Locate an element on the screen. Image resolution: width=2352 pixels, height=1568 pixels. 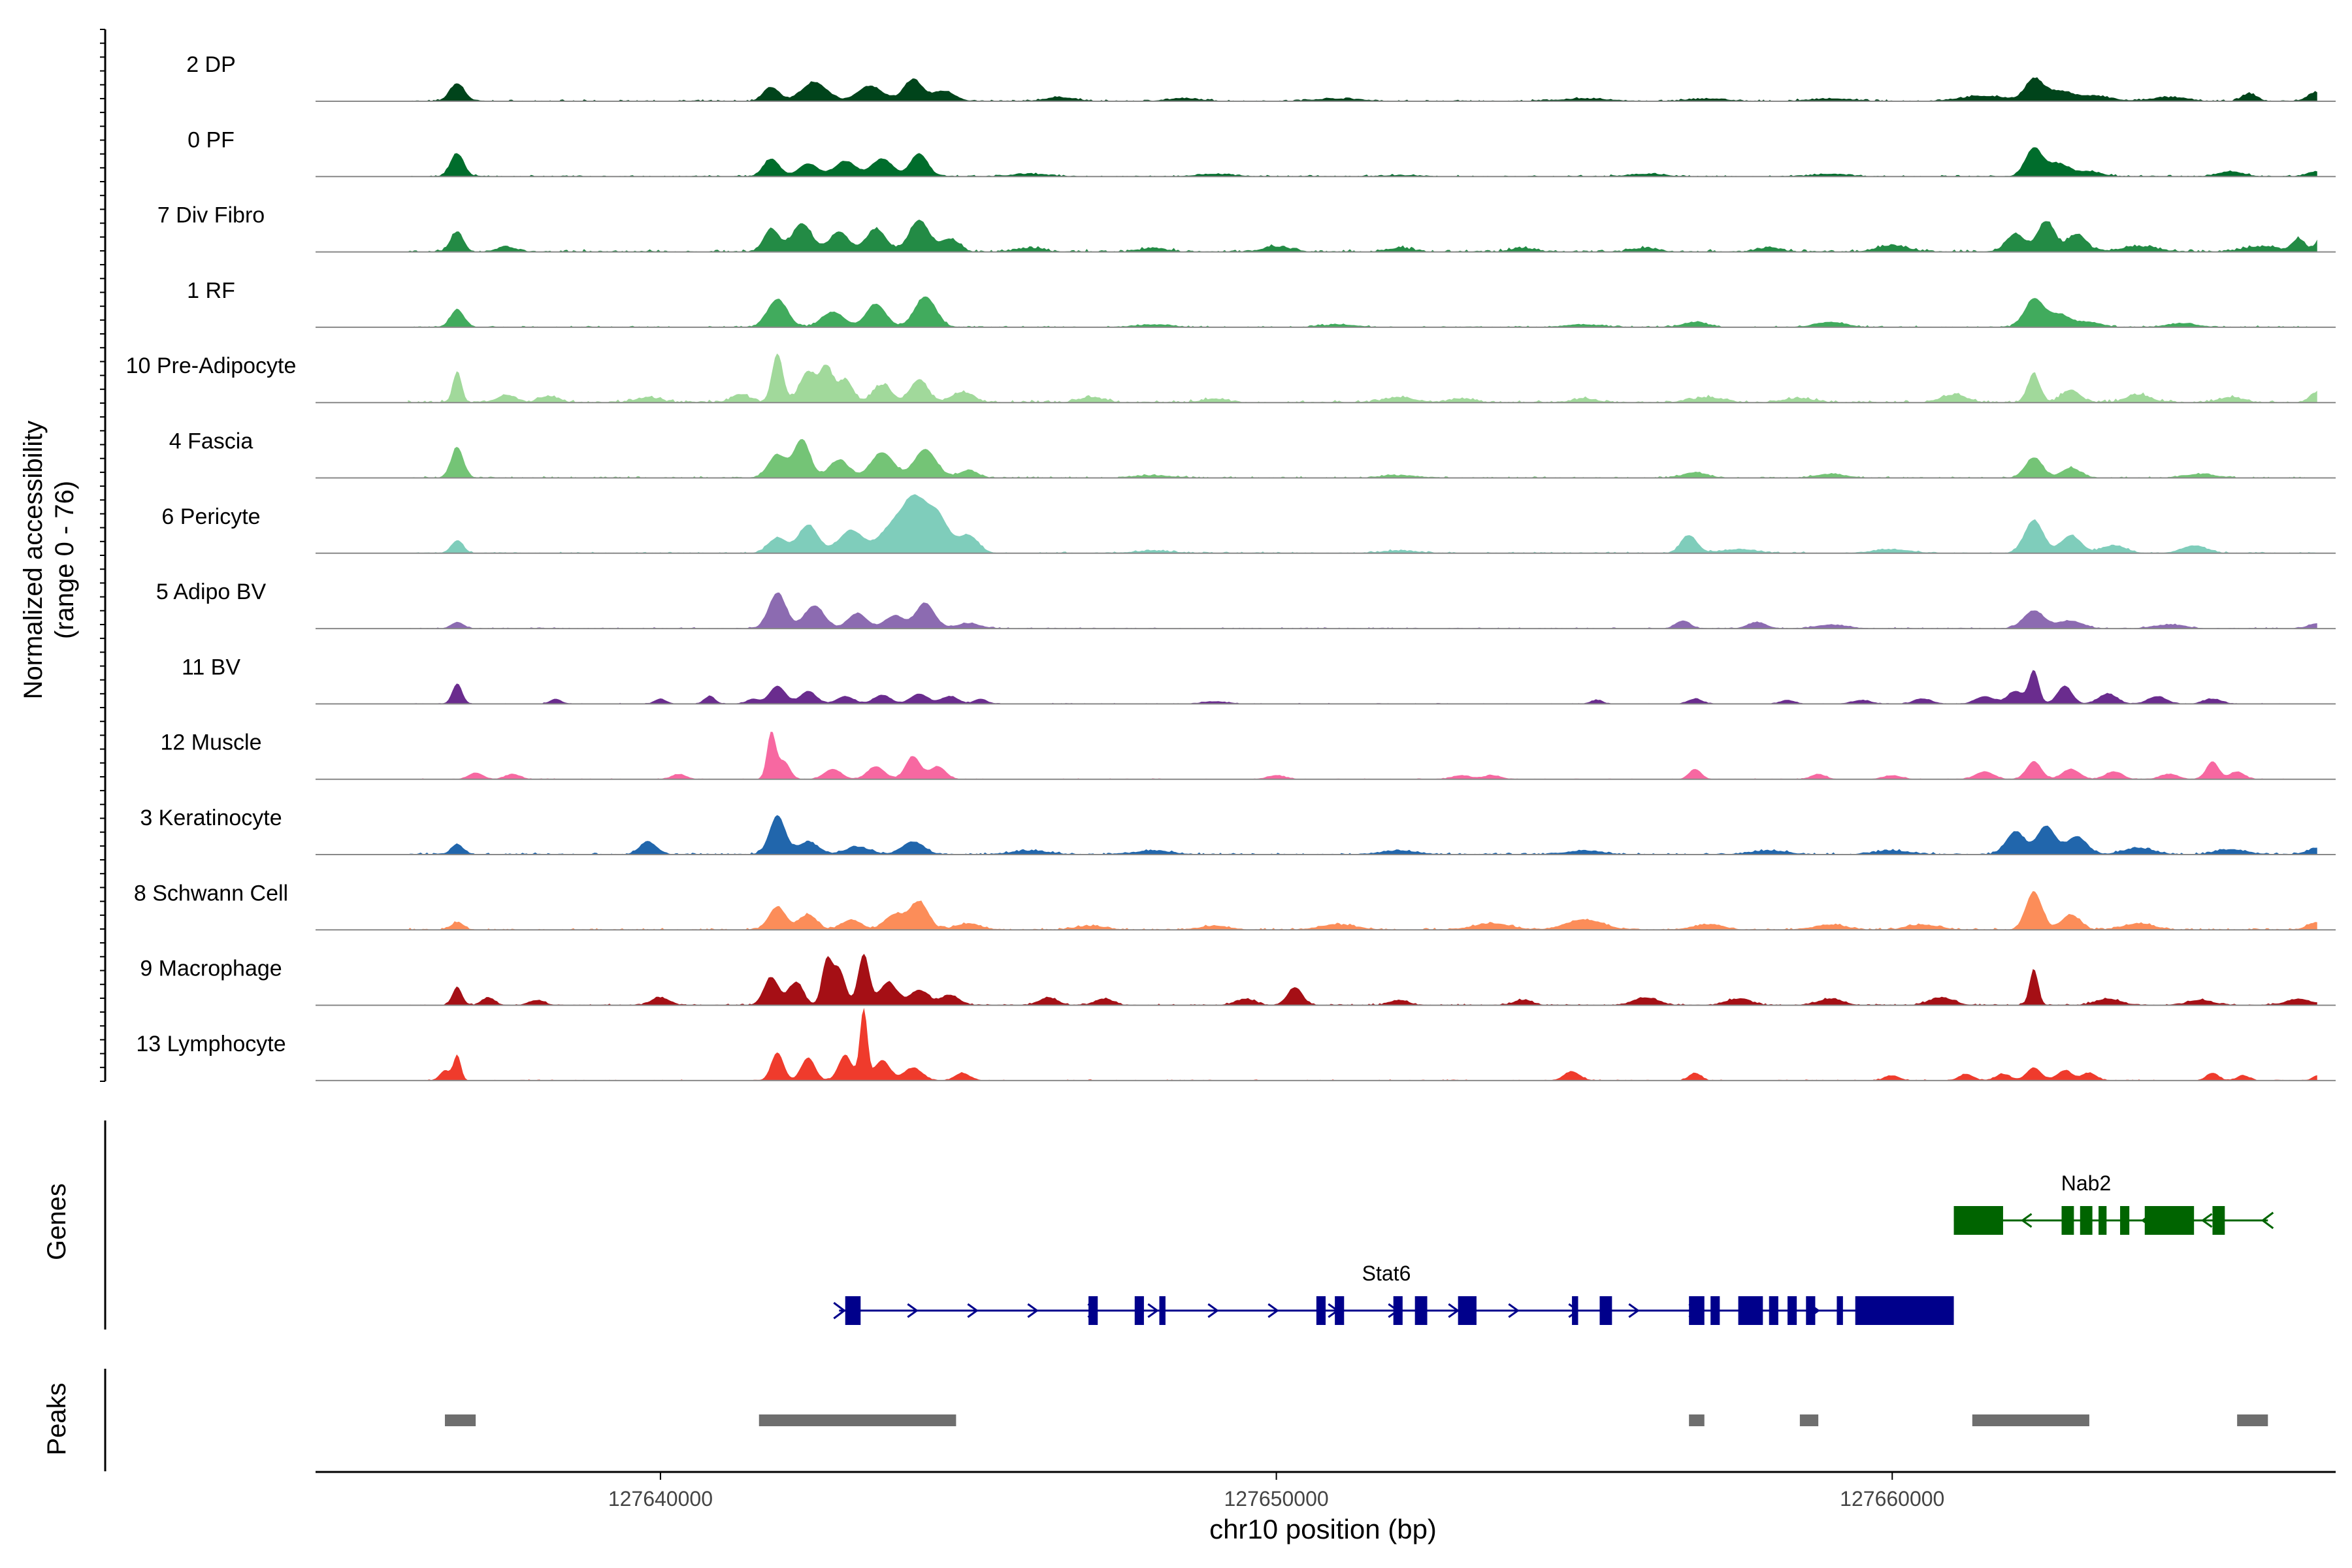
gene-annotations: Nab2 Stat6 is located at coordinates (1553, 1248).